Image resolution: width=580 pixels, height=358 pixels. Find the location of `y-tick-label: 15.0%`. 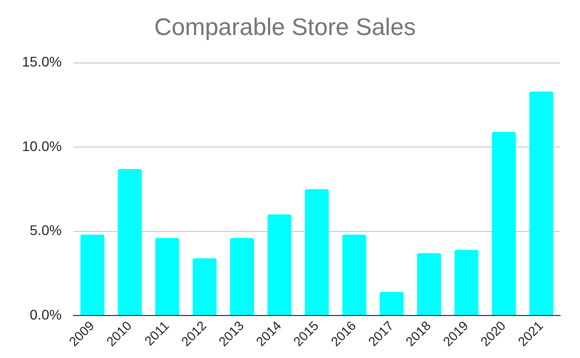

y-tick-label: 15.0% is located at coordinates (42, 62).